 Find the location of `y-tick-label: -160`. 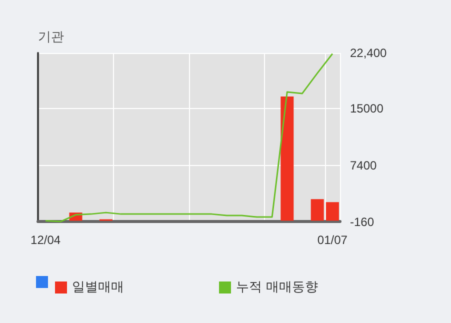

y-tick-label: -160 is located at coordinates (362, 222).